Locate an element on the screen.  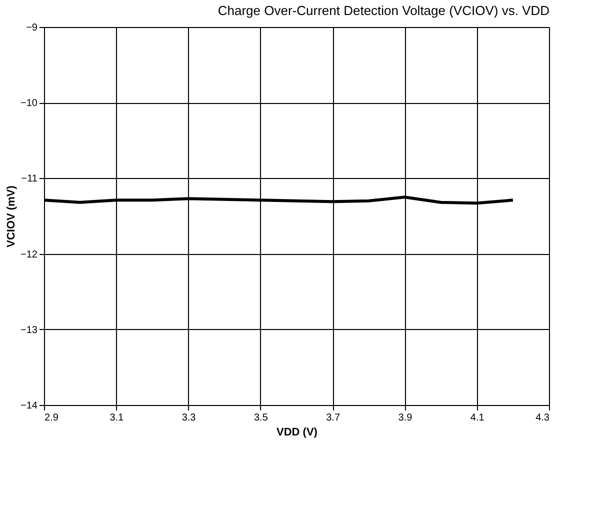
y-tick-label: −13 is located at coordinates (29, 330).